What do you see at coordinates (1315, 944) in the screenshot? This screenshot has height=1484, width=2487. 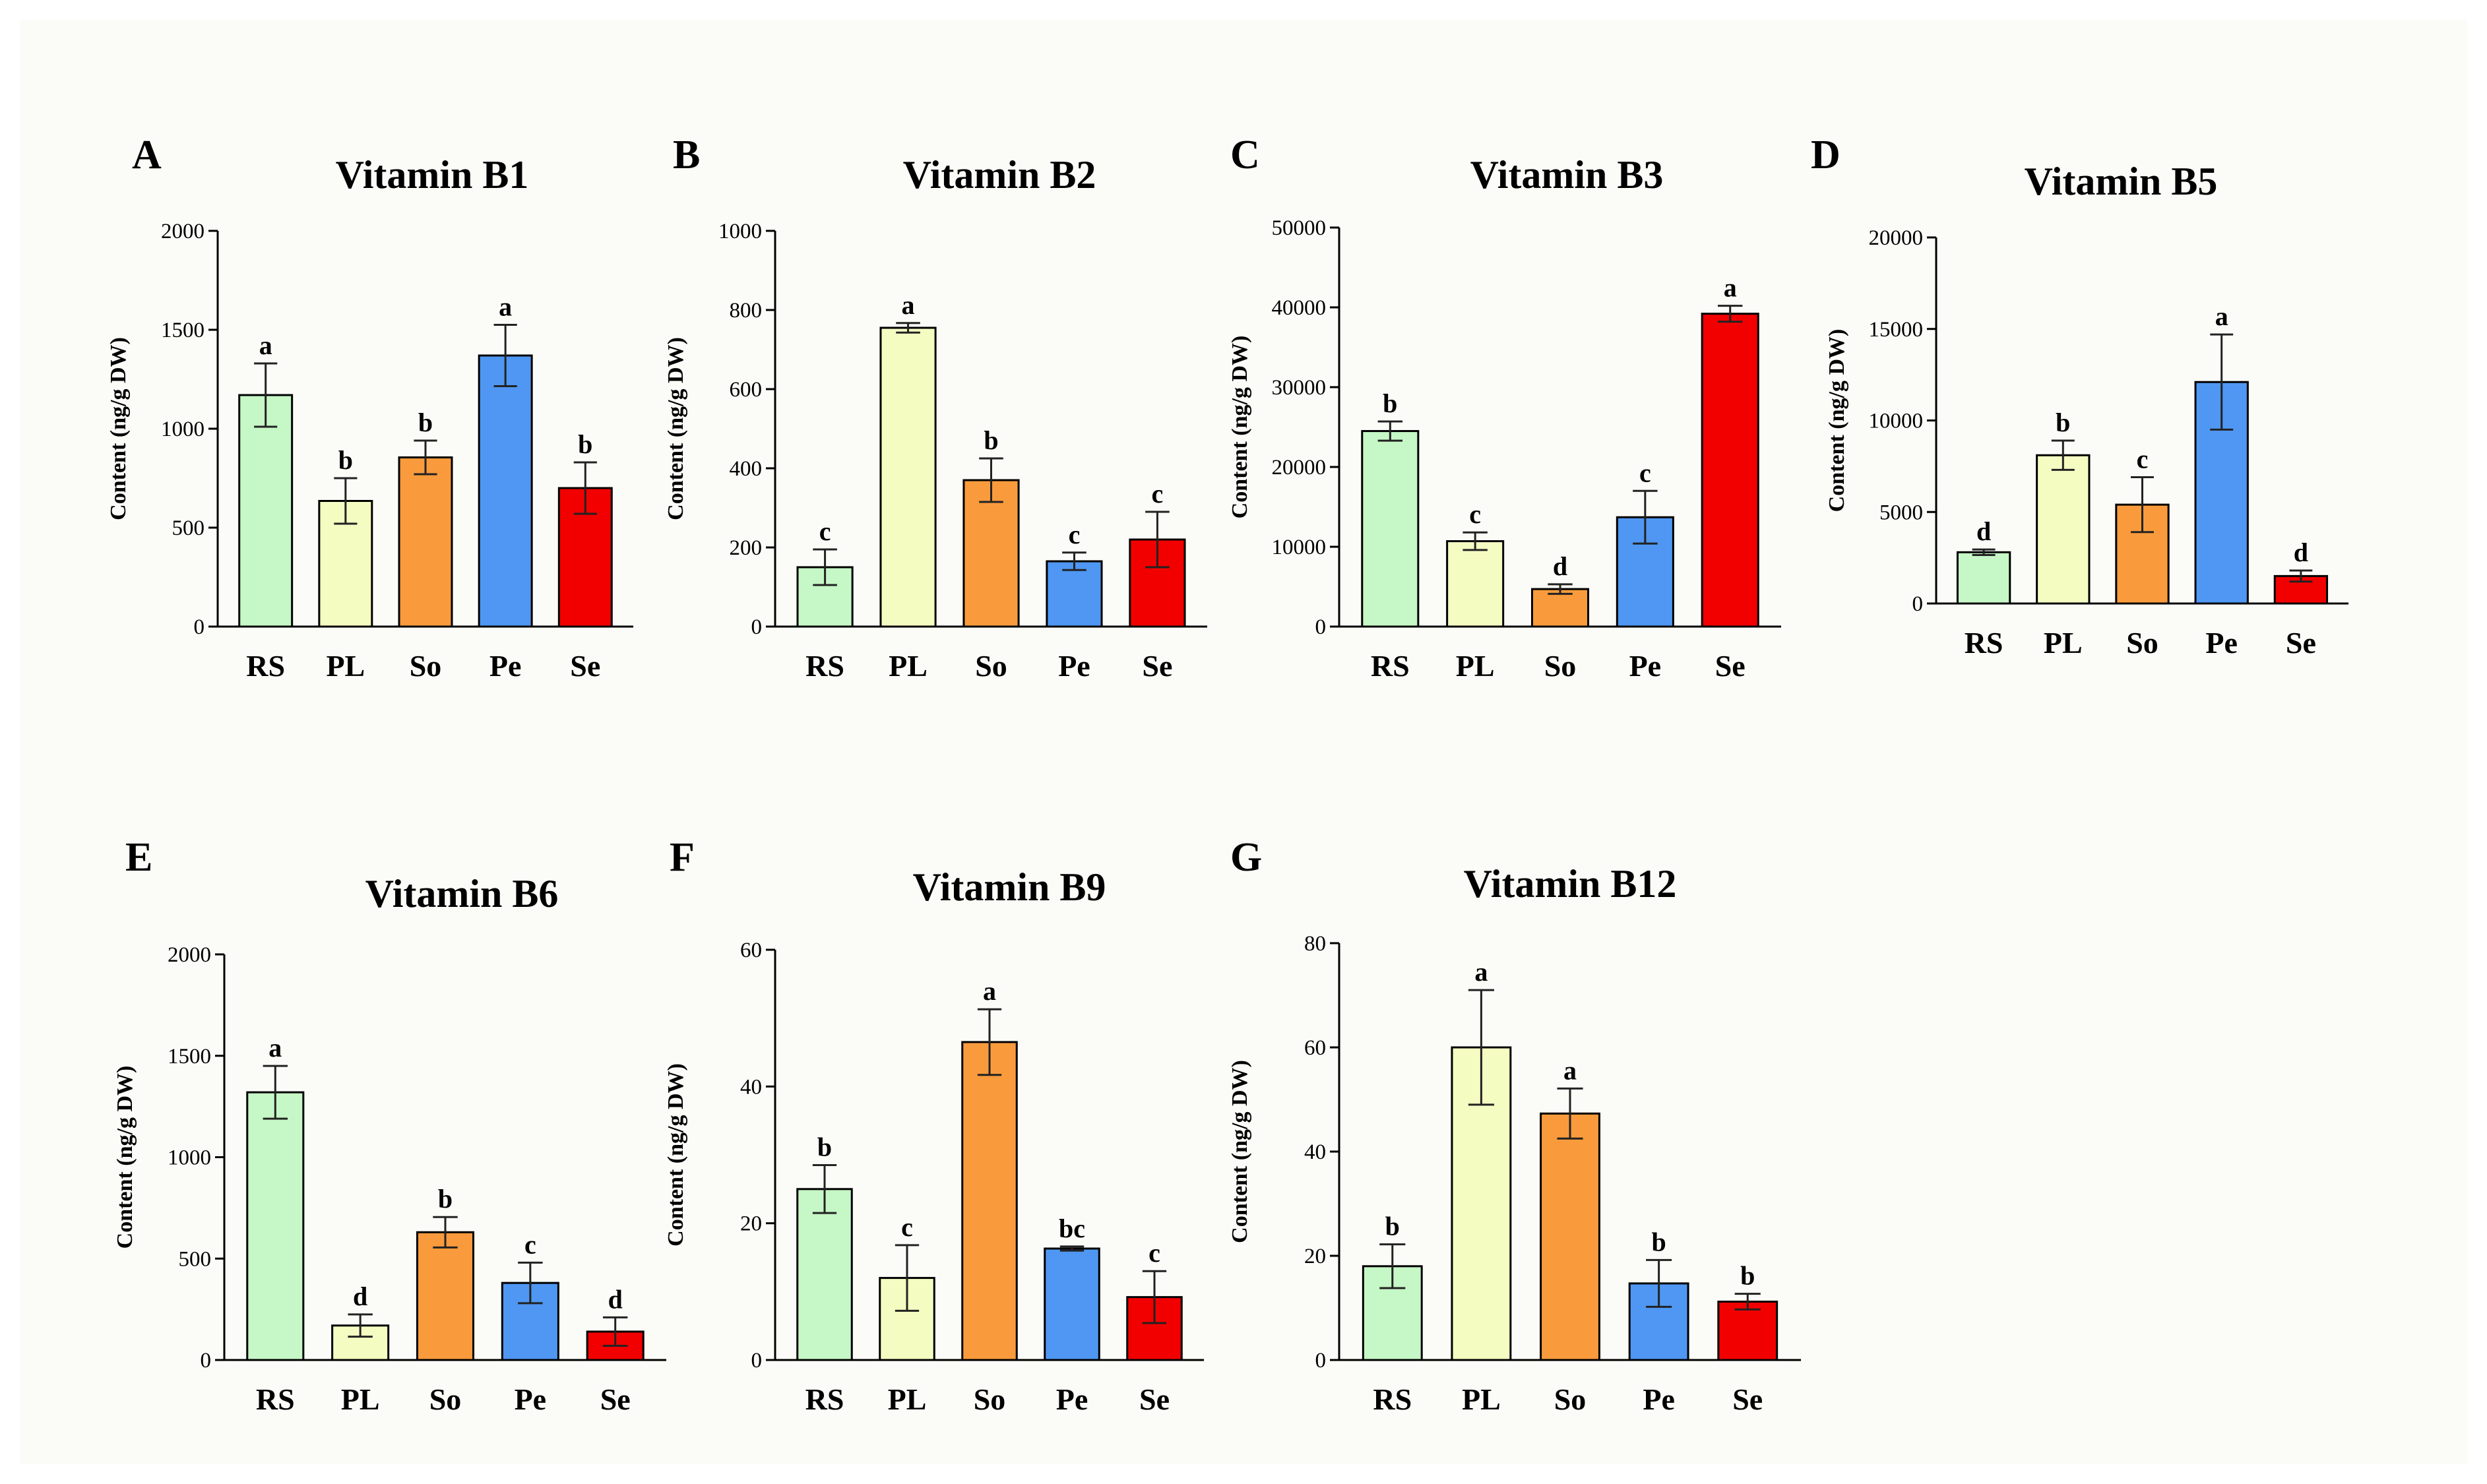 I see `y-tick-label: 80` at bounding box center [1315, 944].